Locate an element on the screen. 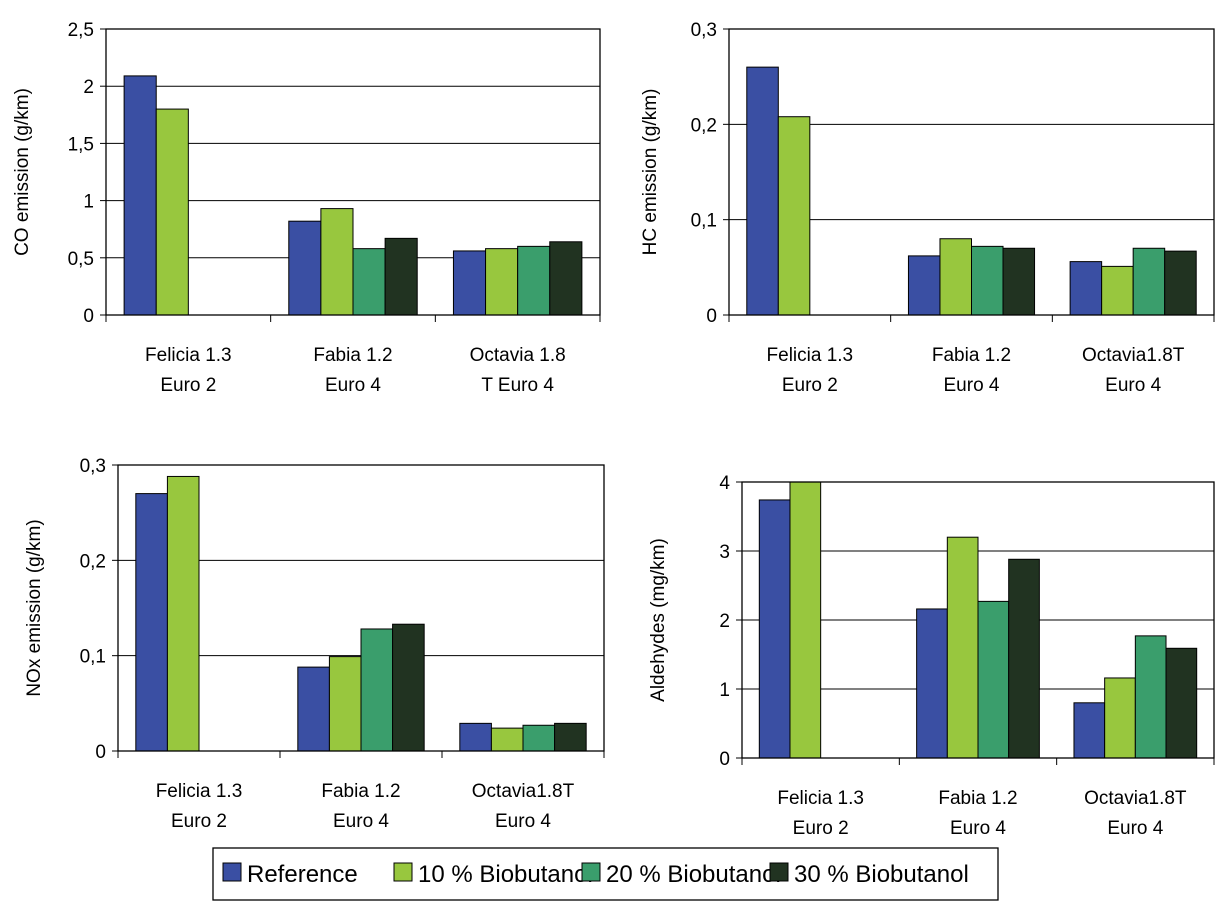 Image resolution: width=1219 pixels, height=924 pixels. legend-item-label: 10 % Biobutanol is located at coordinates (505, 874).